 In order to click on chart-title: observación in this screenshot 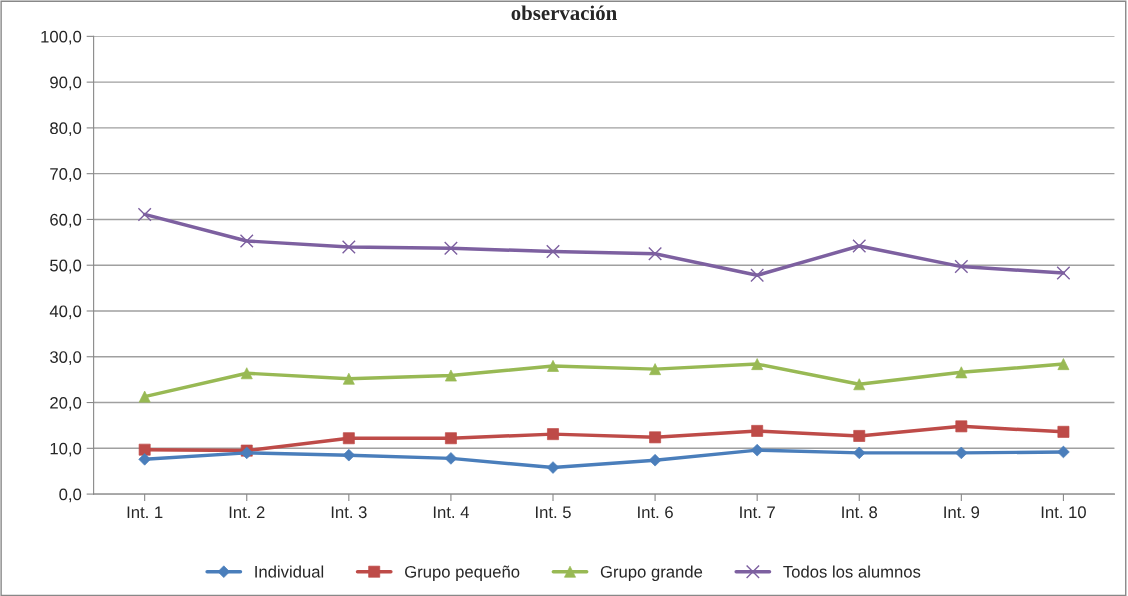, I will do `click(564, 13)`.